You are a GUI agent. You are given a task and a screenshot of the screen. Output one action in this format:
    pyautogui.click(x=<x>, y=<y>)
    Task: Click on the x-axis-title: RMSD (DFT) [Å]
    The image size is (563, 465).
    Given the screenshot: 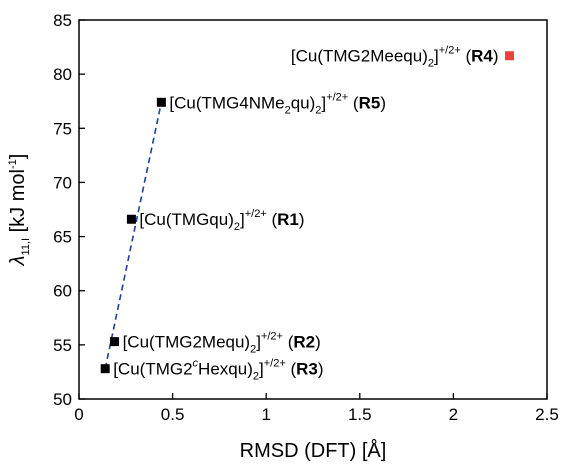 What is the action you would take?
    pyautogui.click(x=313, y=450)
    